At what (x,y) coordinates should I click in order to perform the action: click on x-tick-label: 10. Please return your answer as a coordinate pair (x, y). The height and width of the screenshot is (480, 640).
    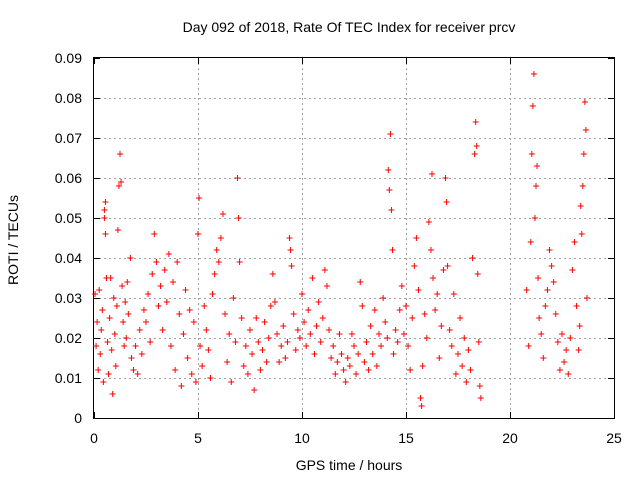
    Looking at the image, I should click on (302, 438).